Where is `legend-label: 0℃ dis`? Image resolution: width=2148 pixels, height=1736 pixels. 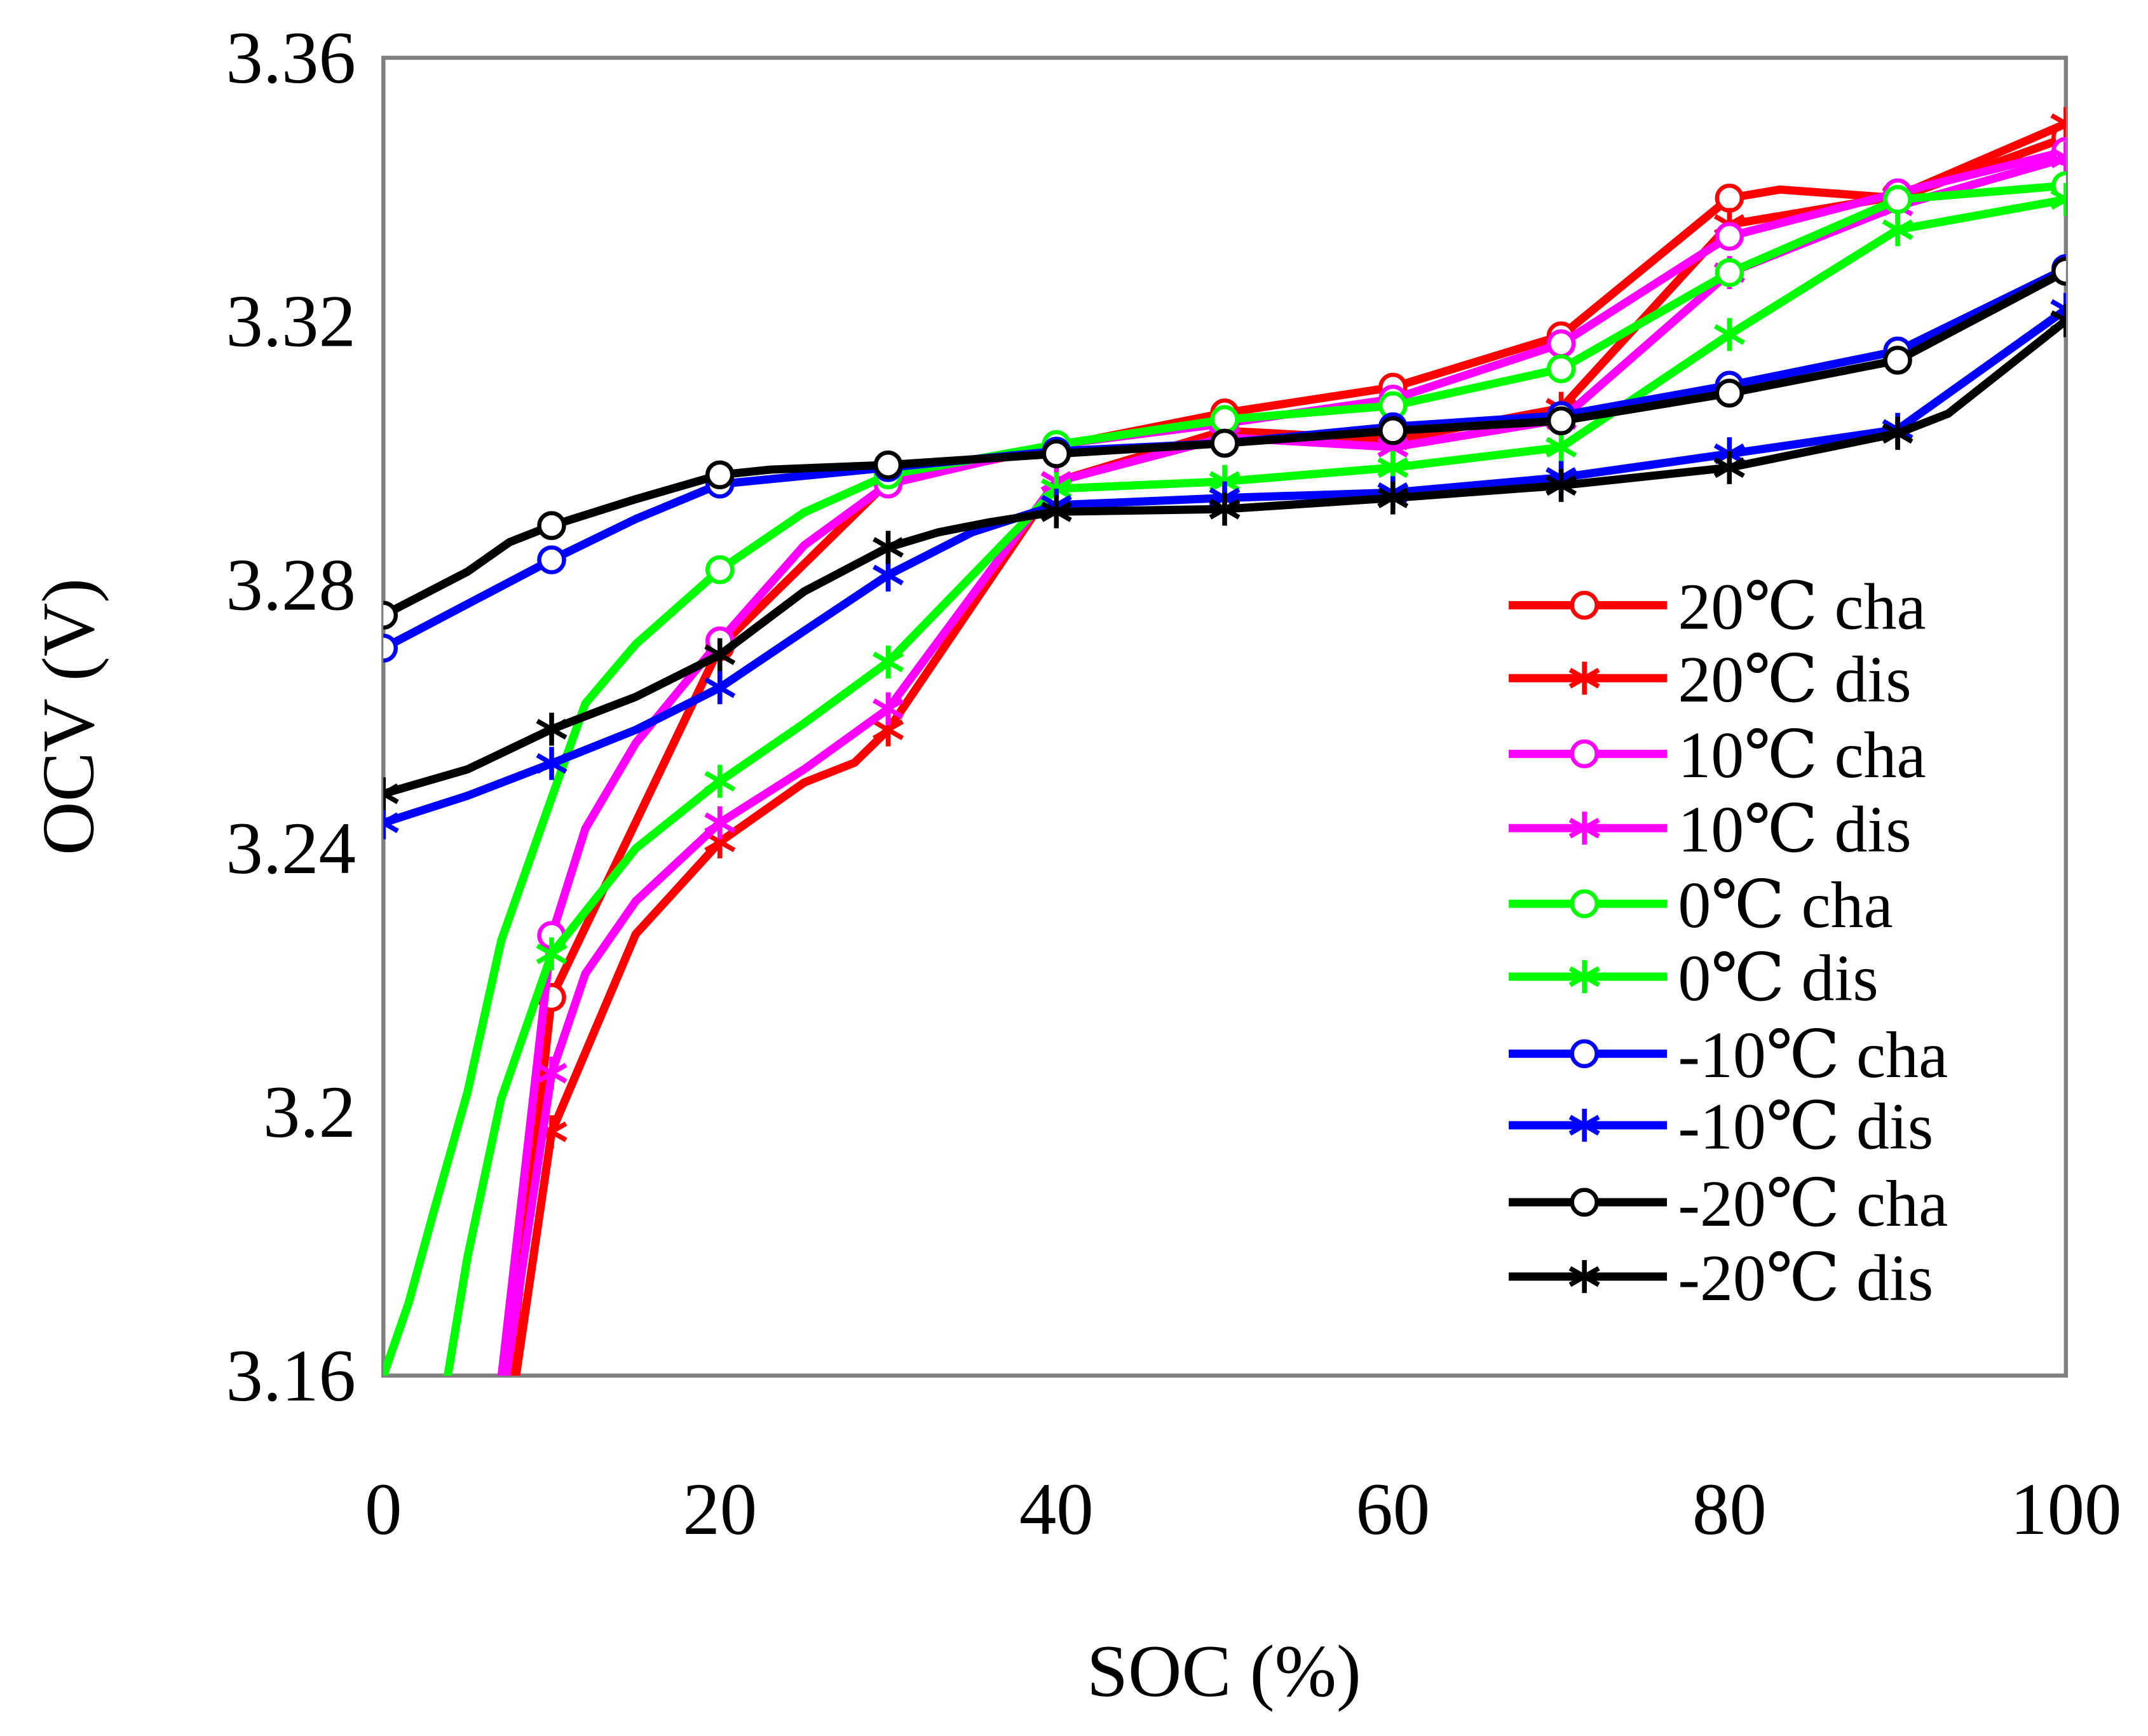 legend-label: 0℃ dis is located at coordinates (1778, 978).